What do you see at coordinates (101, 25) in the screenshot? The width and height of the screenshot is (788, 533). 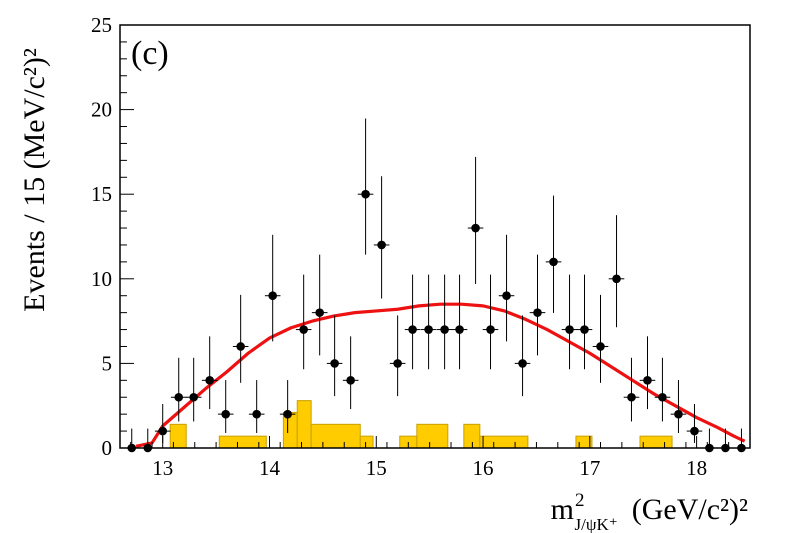 I see `y-tick-label: 25` at bounding box center [101, 25].